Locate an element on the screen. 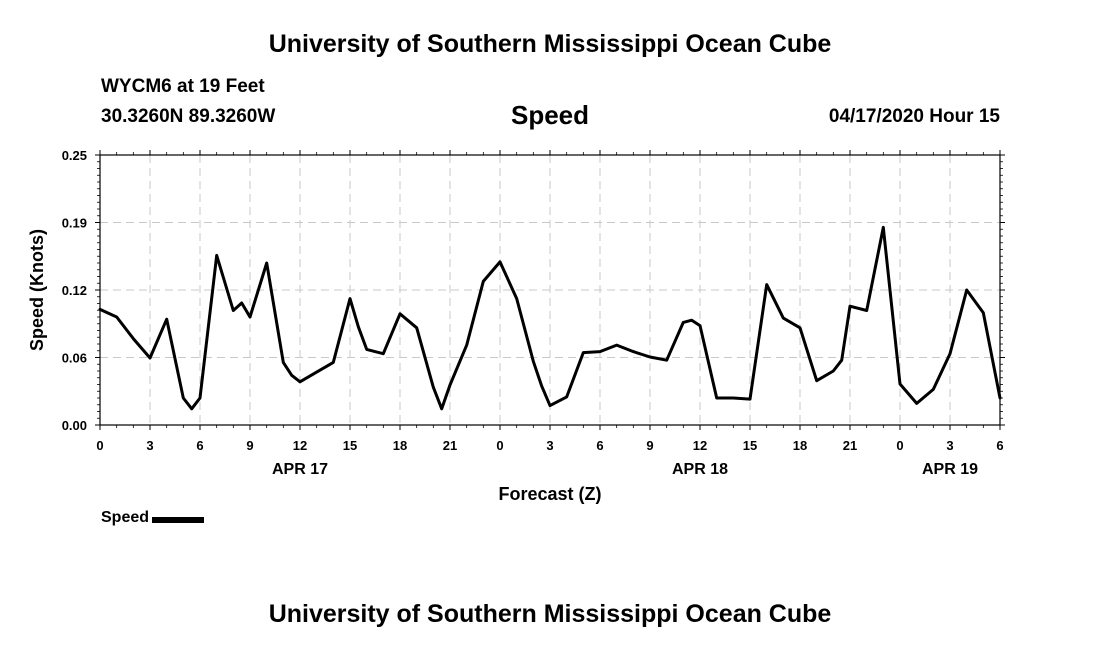  x-axis-title: Forecast (Z) is located at coordinates (549, 494).